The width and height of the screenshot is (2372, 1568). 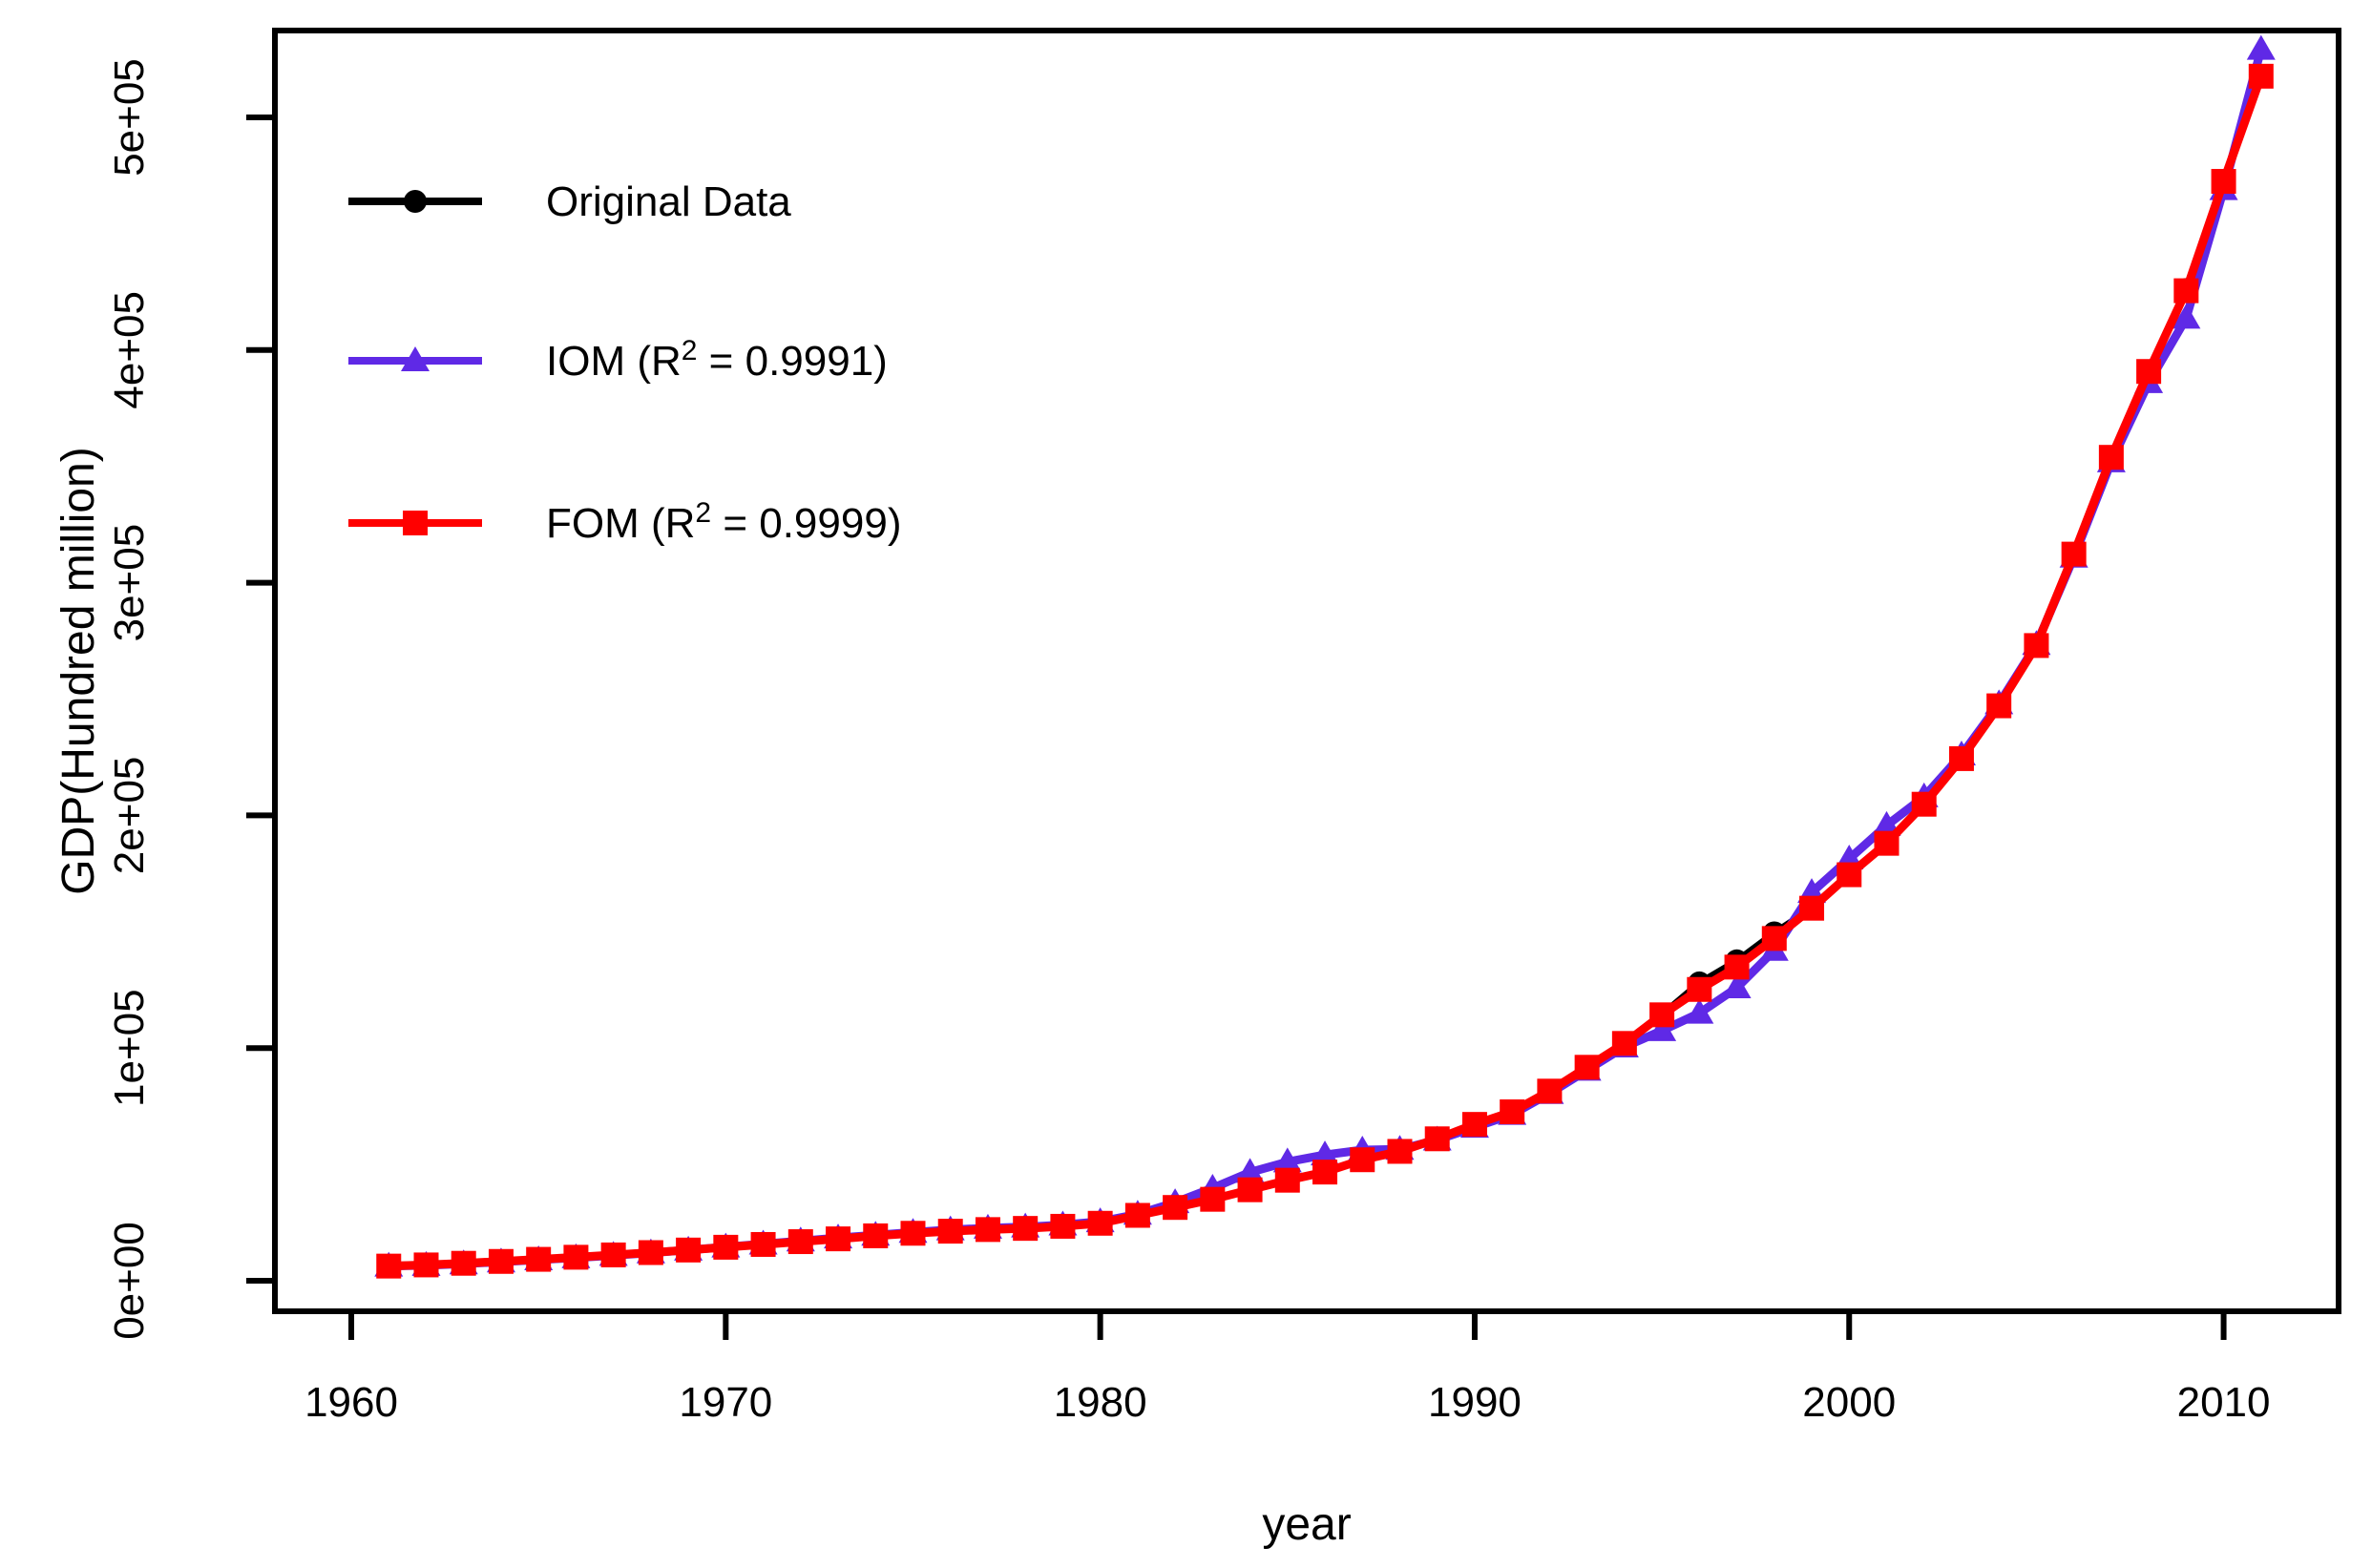 What do you see at coordinates (1306, 1524) in the screenshot?
I see `x-axis-title: year` at bounding box center [1306, 1524].